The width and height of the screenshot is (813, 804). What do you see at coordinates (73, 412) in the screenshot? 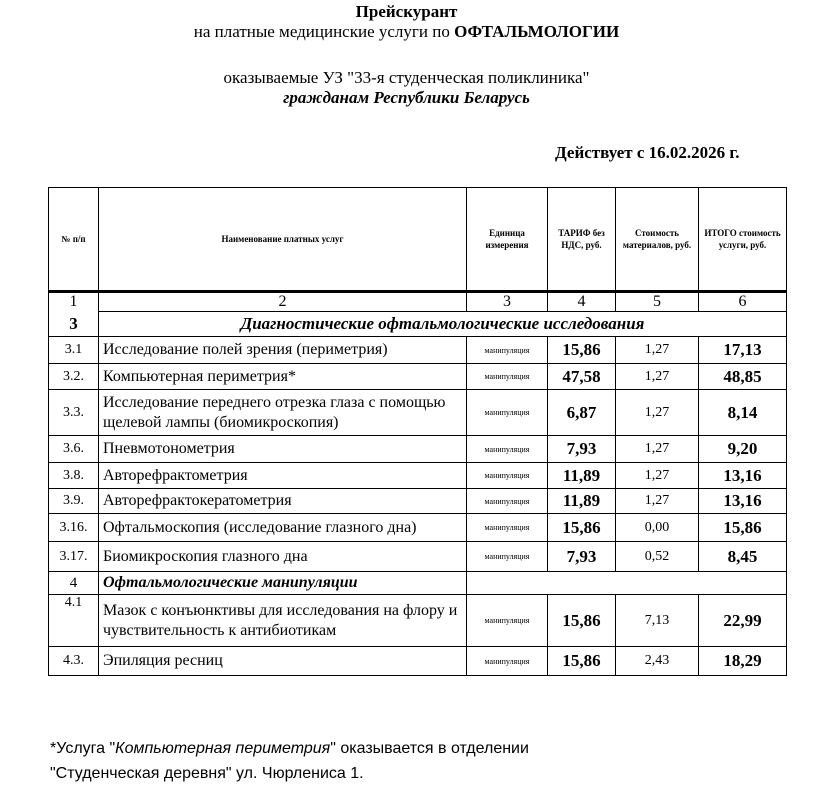
I see `service-number: 3.3.` at bounding box center [73, 412].